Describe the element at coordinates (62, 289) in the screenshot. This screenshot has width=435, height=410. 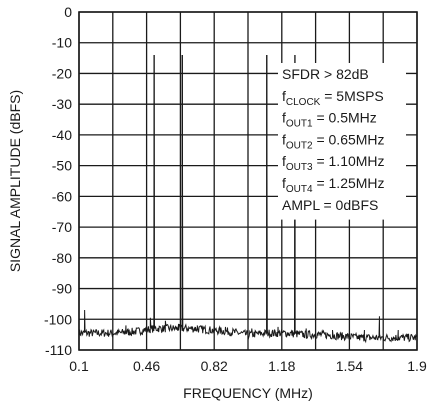
I see `y-tick-label: -90` at that location.